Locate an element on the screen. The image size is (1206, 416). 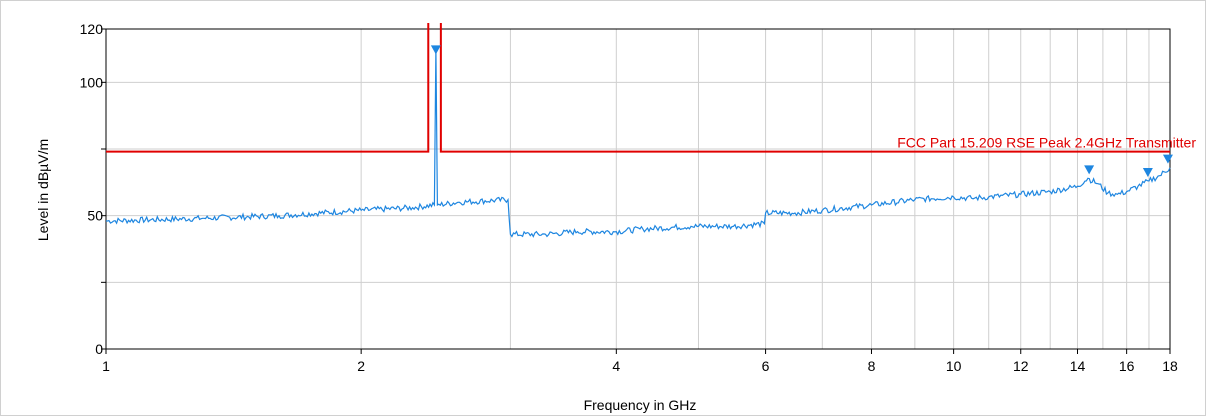
y-tick-label: 50 is located at coordinates (95, 216).